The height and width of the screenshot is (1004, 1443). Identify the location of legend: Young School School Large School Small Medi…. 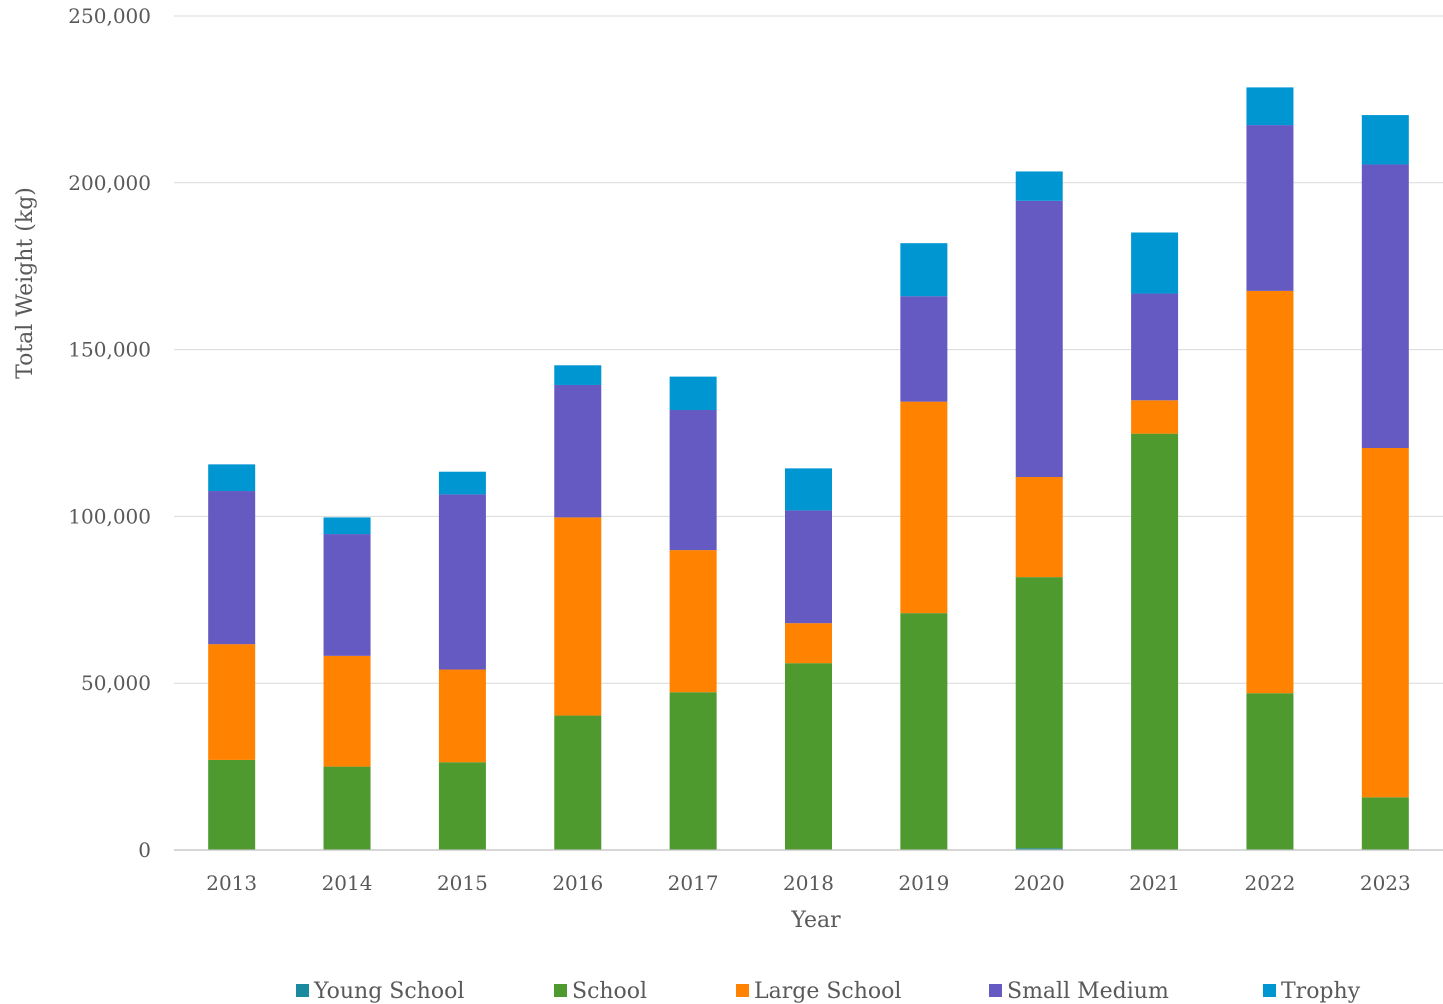
(828, 991).